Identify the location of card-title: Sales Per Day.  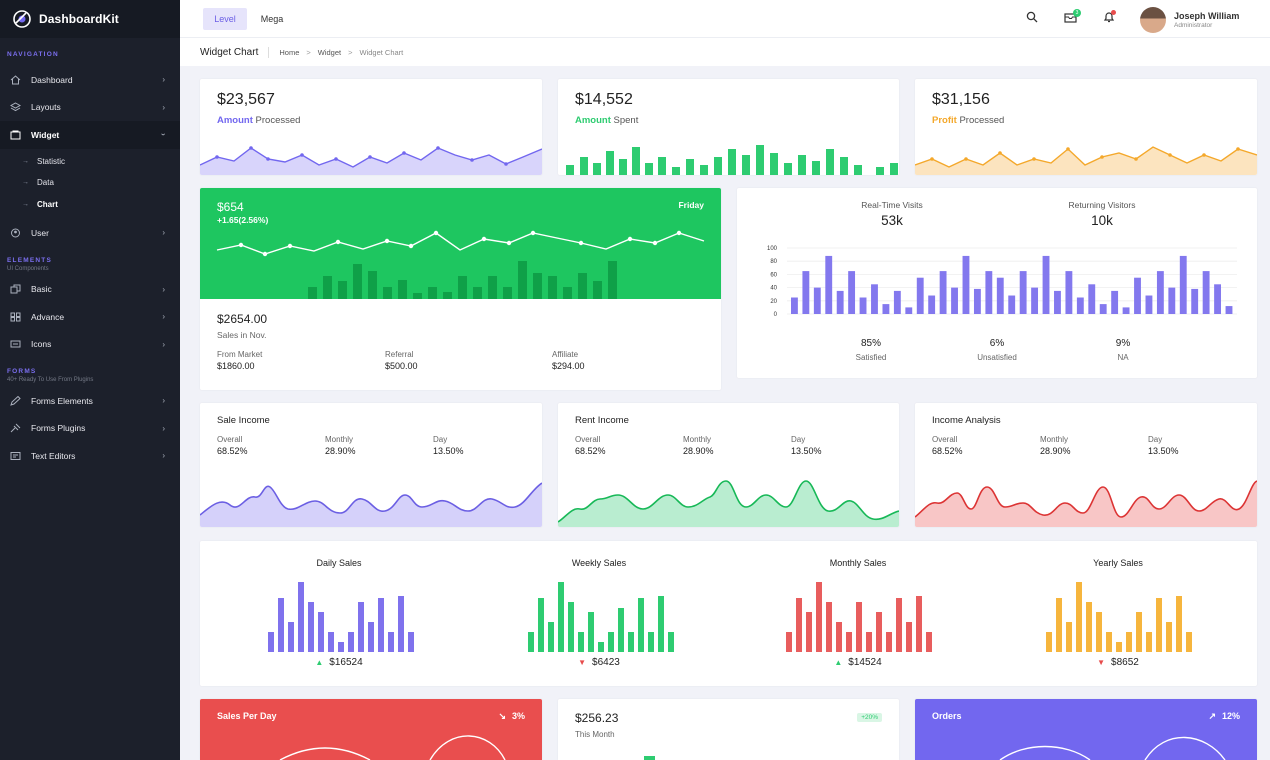
(247, 716).